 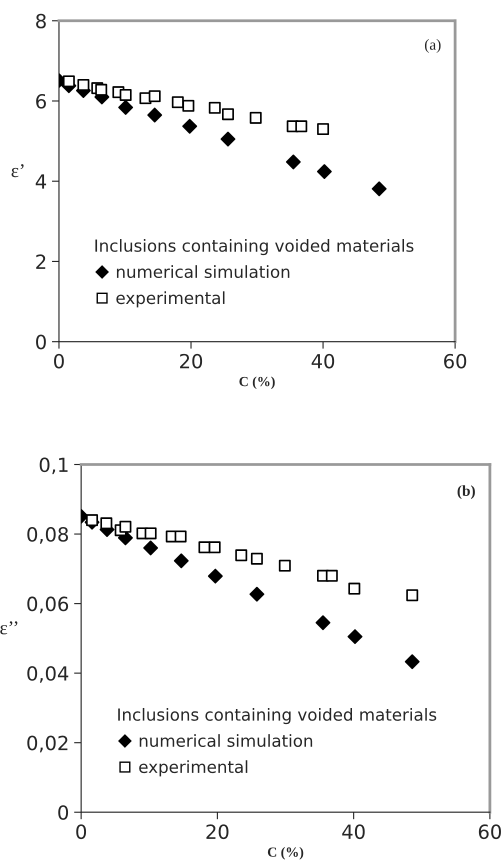 What do you see at coordinates (9, 627) in the screenshot?
I see `y-axis-title: ε’’` at bounding box center [9, 627].